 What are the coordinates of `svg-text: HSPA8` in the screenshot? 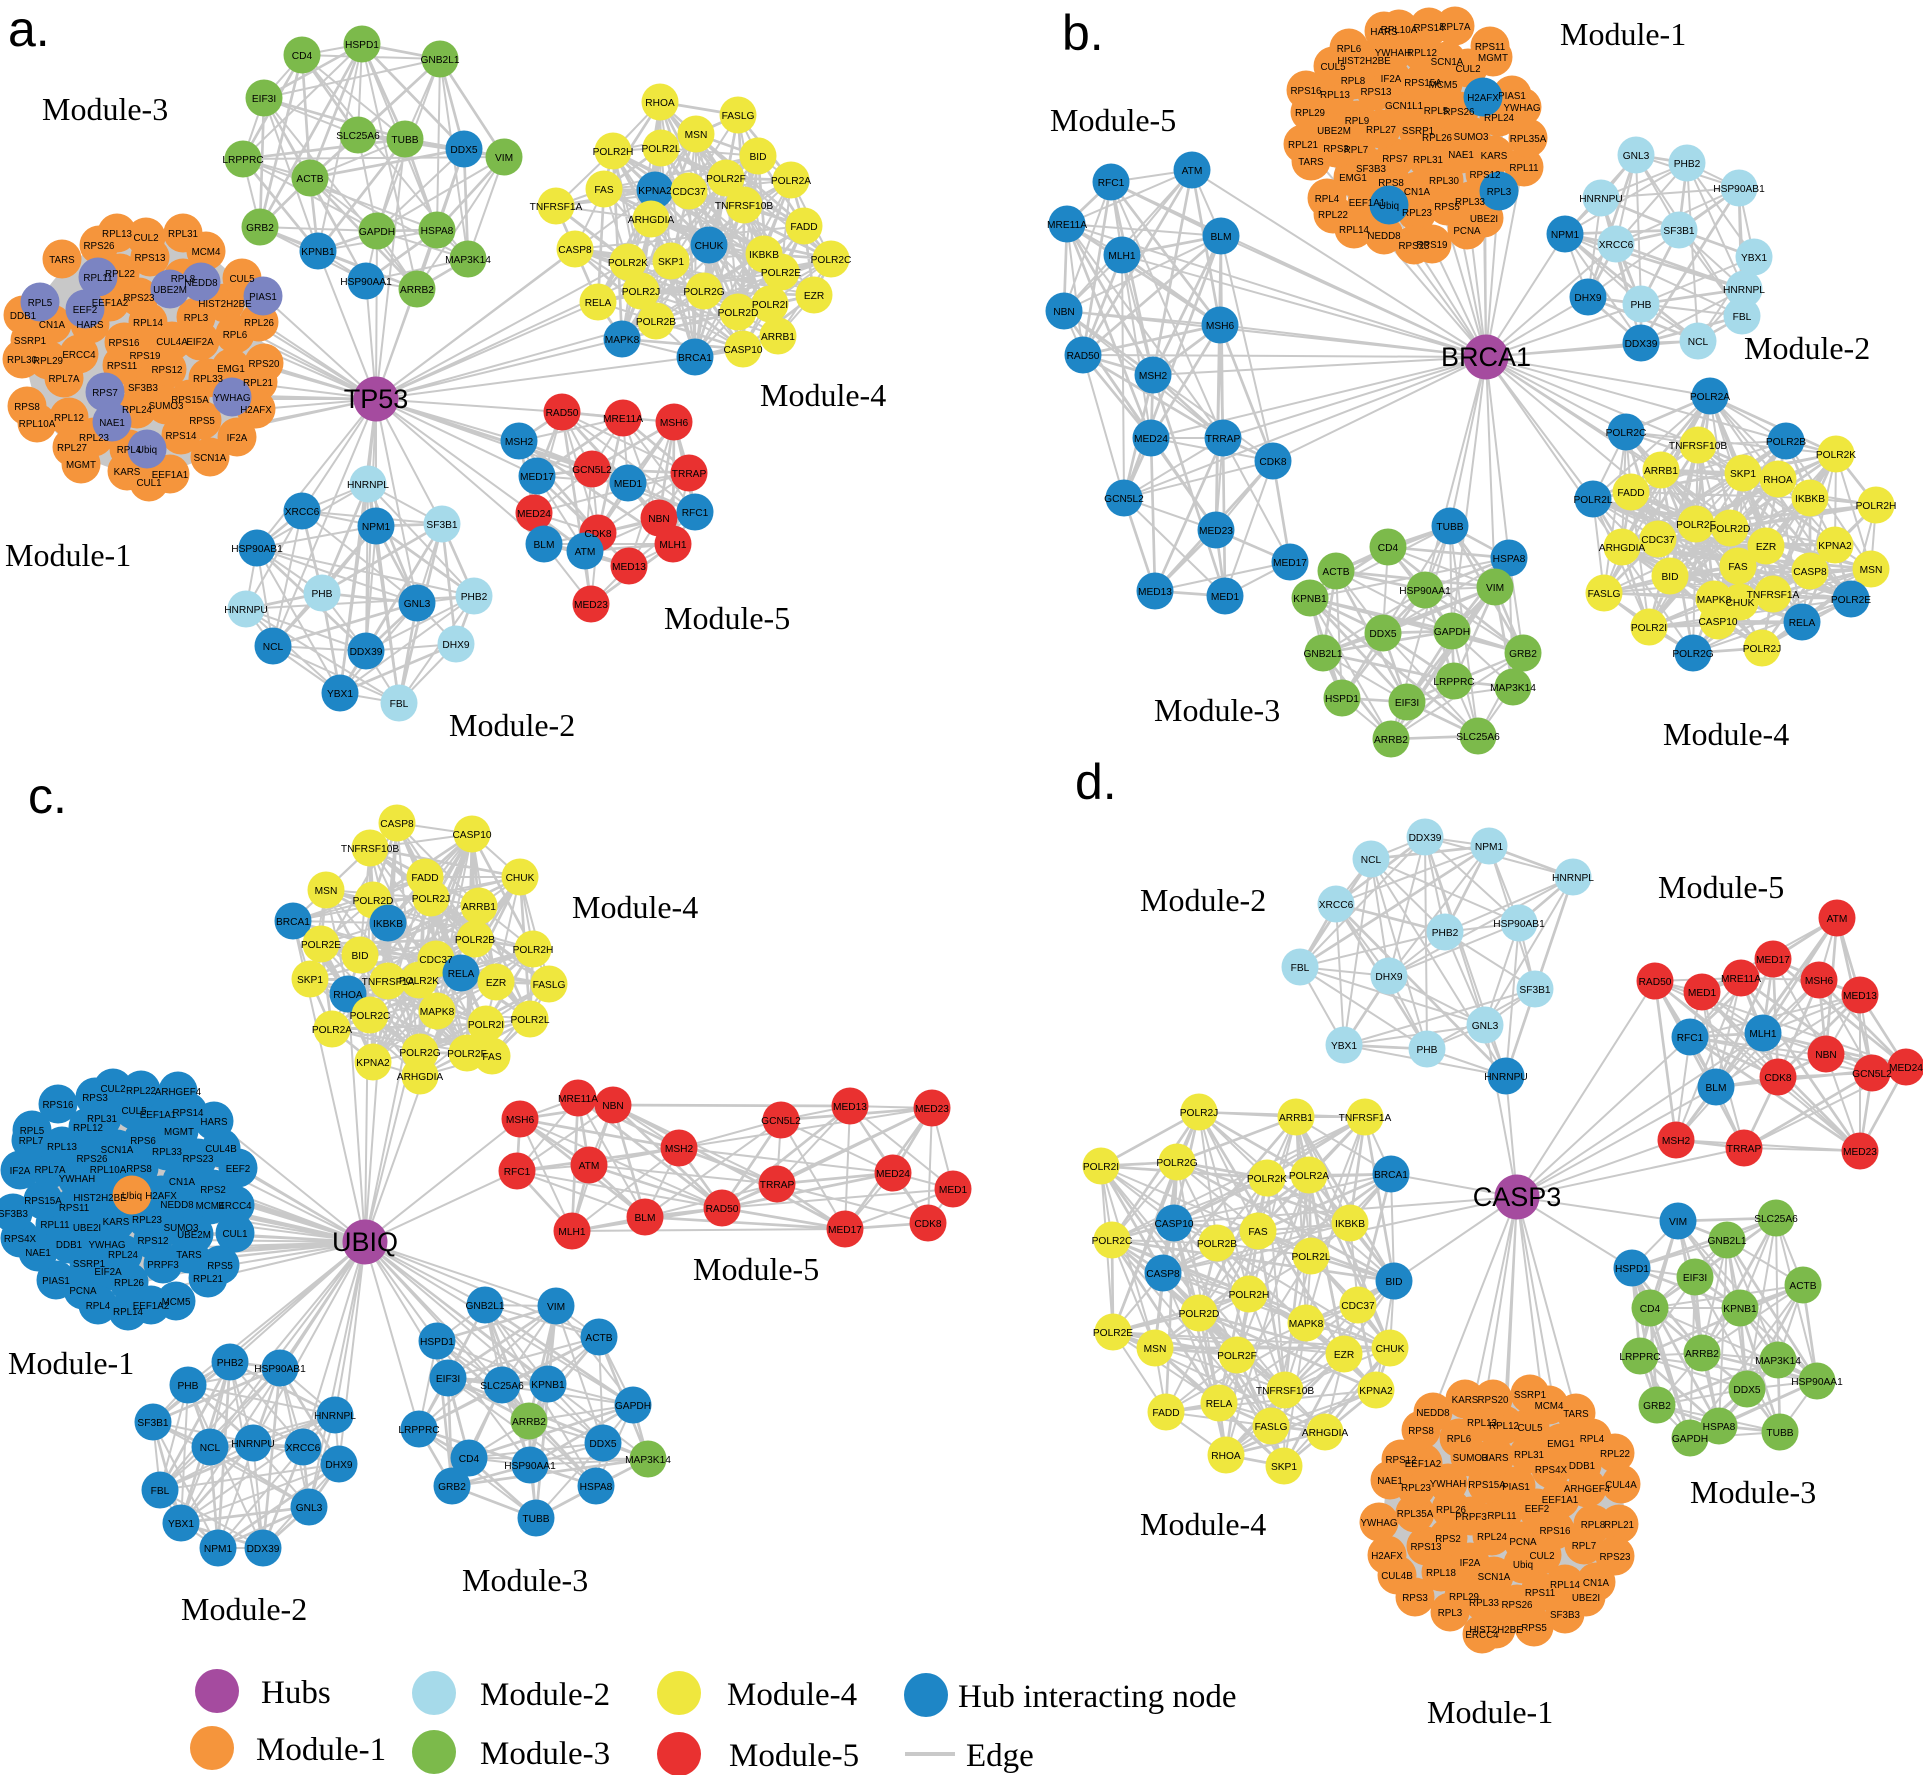 It's located at (596, 1487).